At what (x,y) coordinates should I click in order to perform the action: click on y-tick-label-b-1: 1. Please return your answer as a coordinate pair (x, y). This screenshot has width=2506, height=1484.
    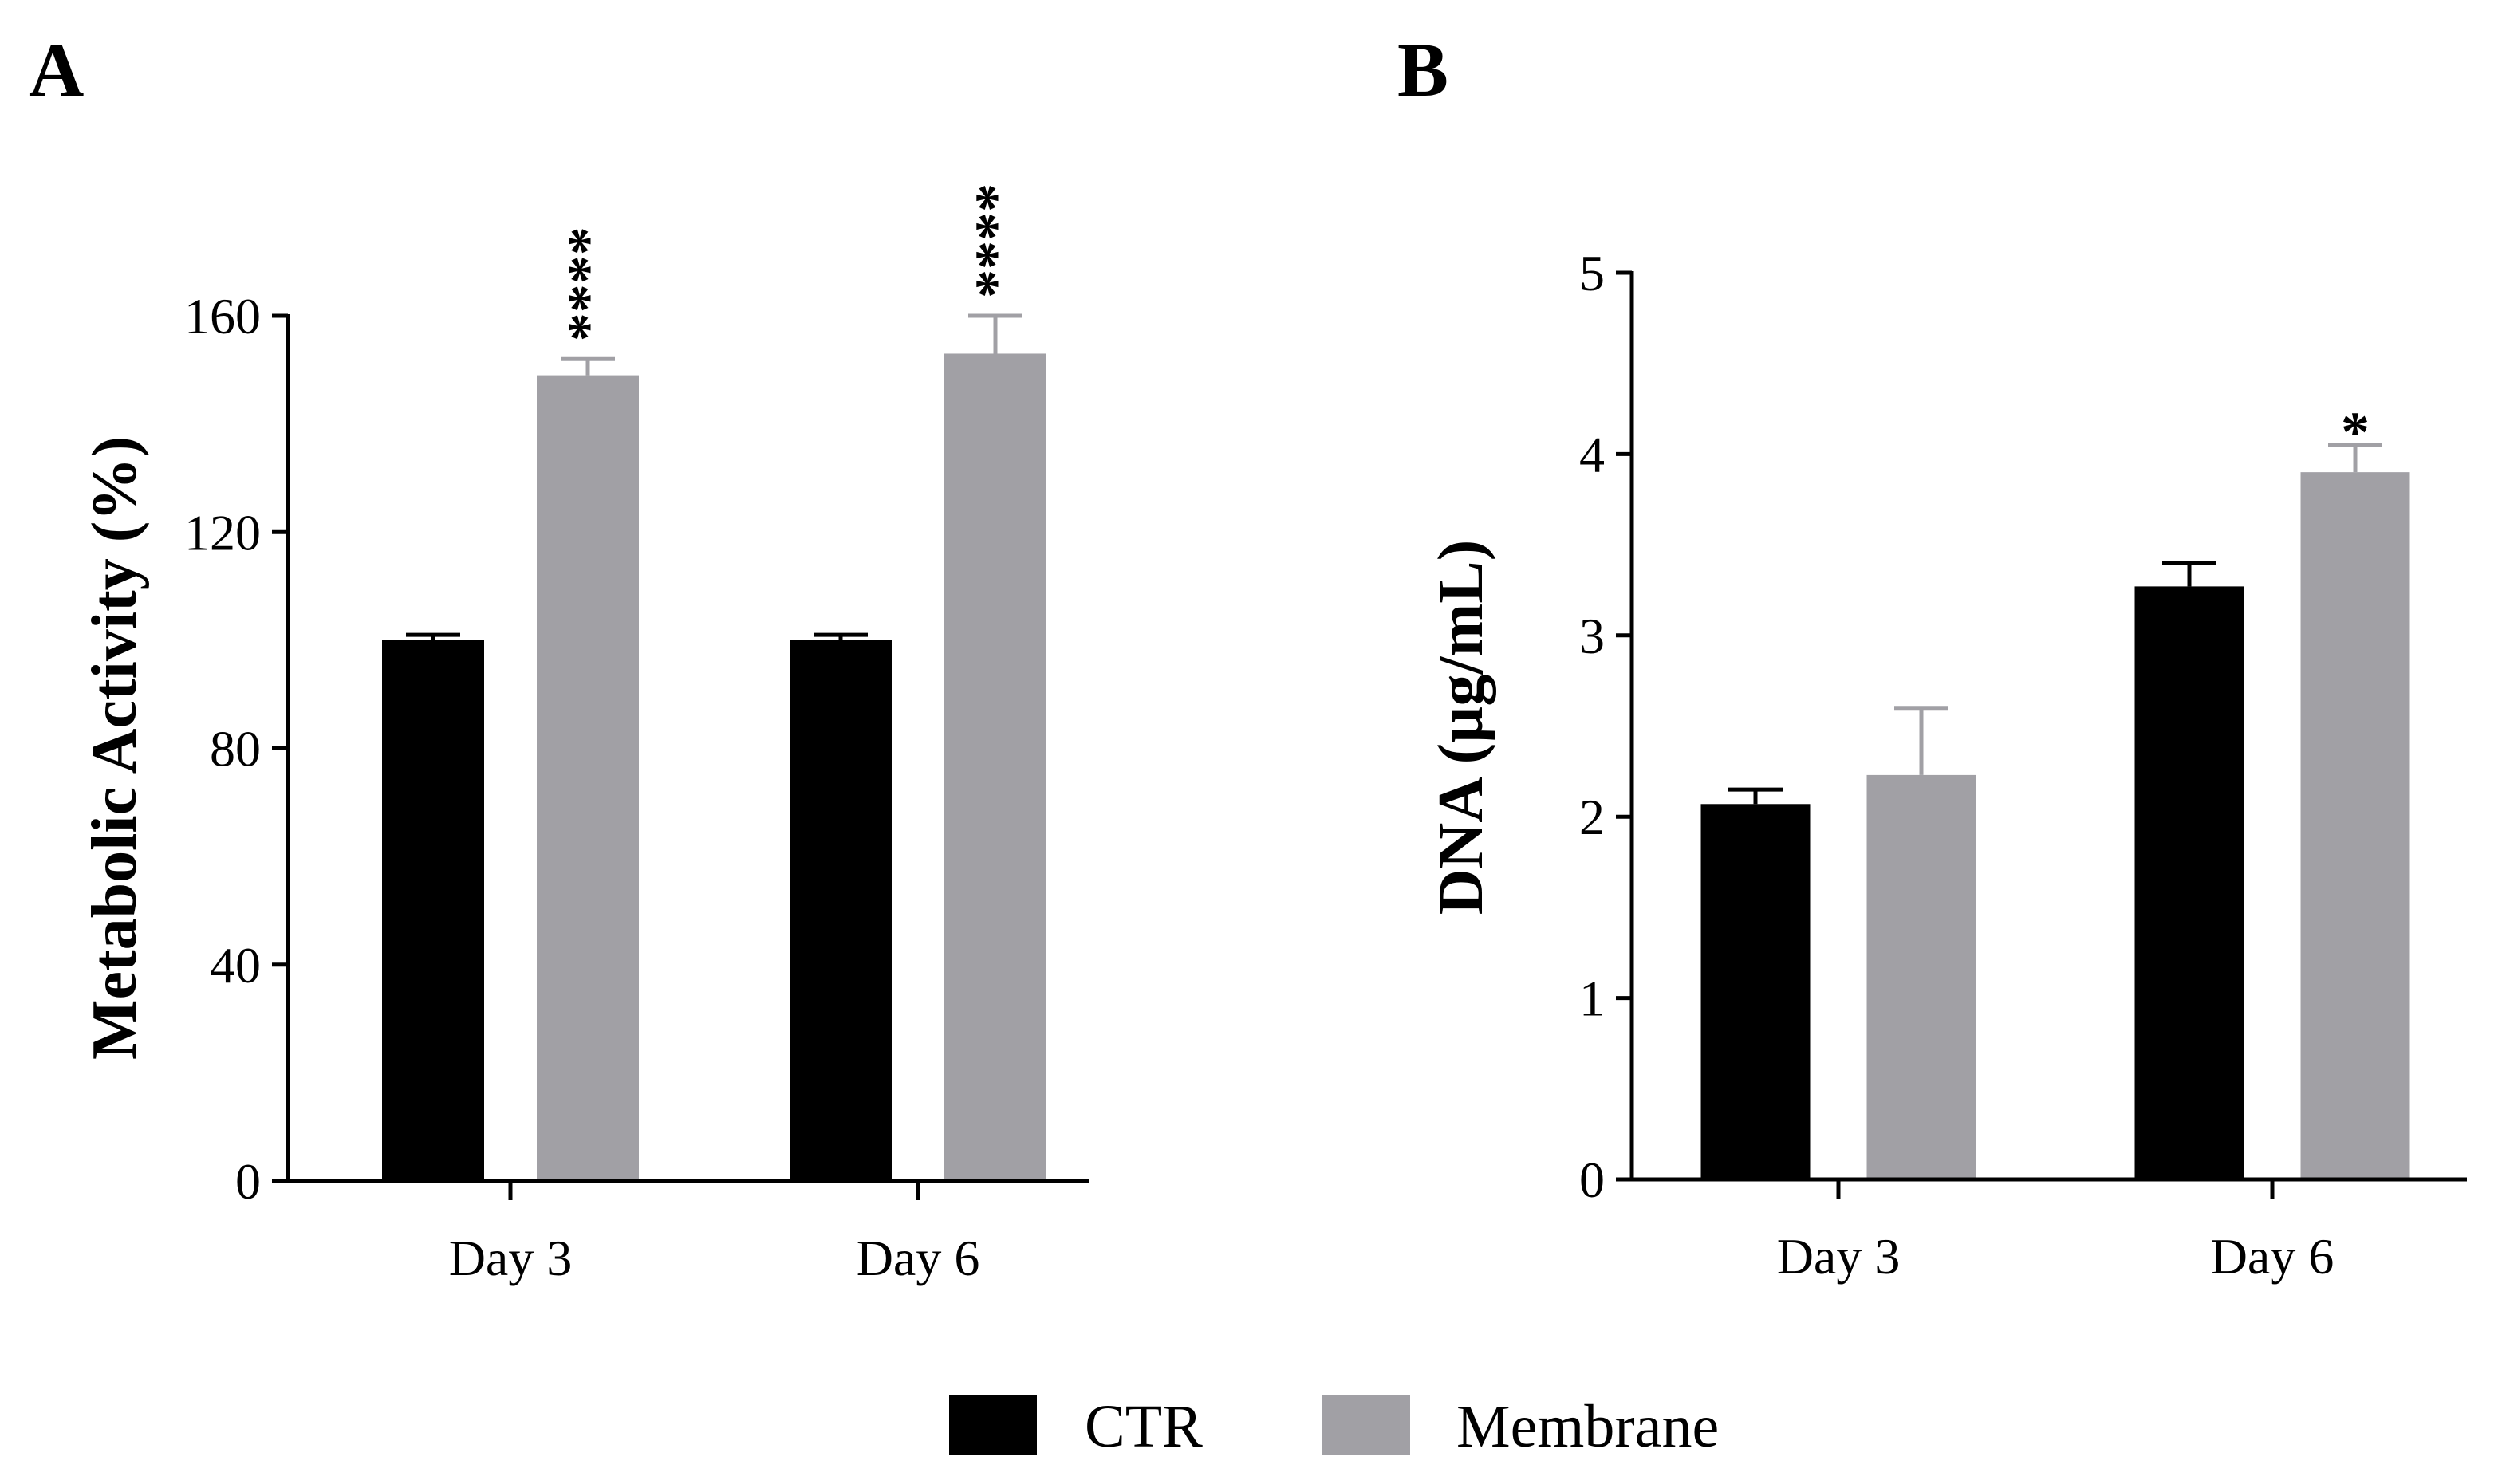
    Looking at the image, I should click on (1592, 998).